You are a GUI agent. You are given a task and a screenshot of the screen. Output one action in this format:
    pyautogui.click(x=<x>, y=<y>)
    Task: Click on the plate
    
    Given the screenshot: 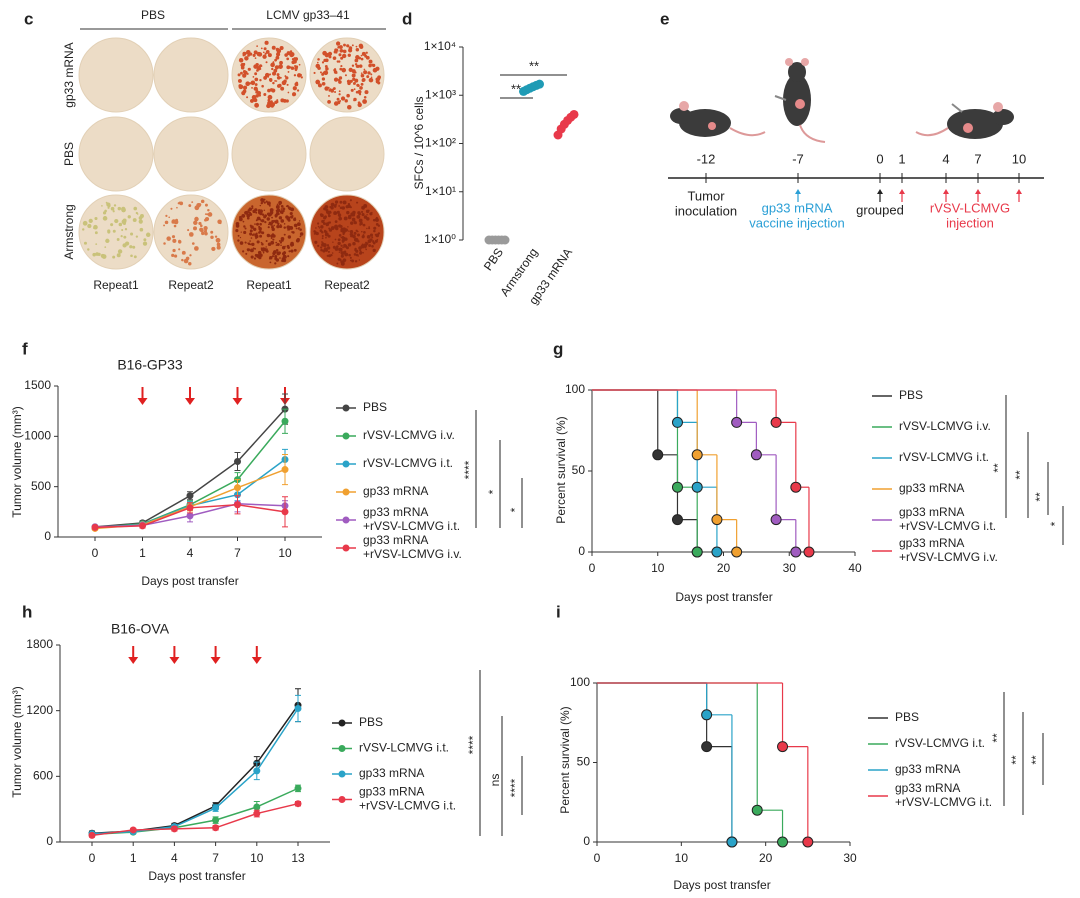 What is the action you would take?
    pyautogui.click(x=116, y=75)
    